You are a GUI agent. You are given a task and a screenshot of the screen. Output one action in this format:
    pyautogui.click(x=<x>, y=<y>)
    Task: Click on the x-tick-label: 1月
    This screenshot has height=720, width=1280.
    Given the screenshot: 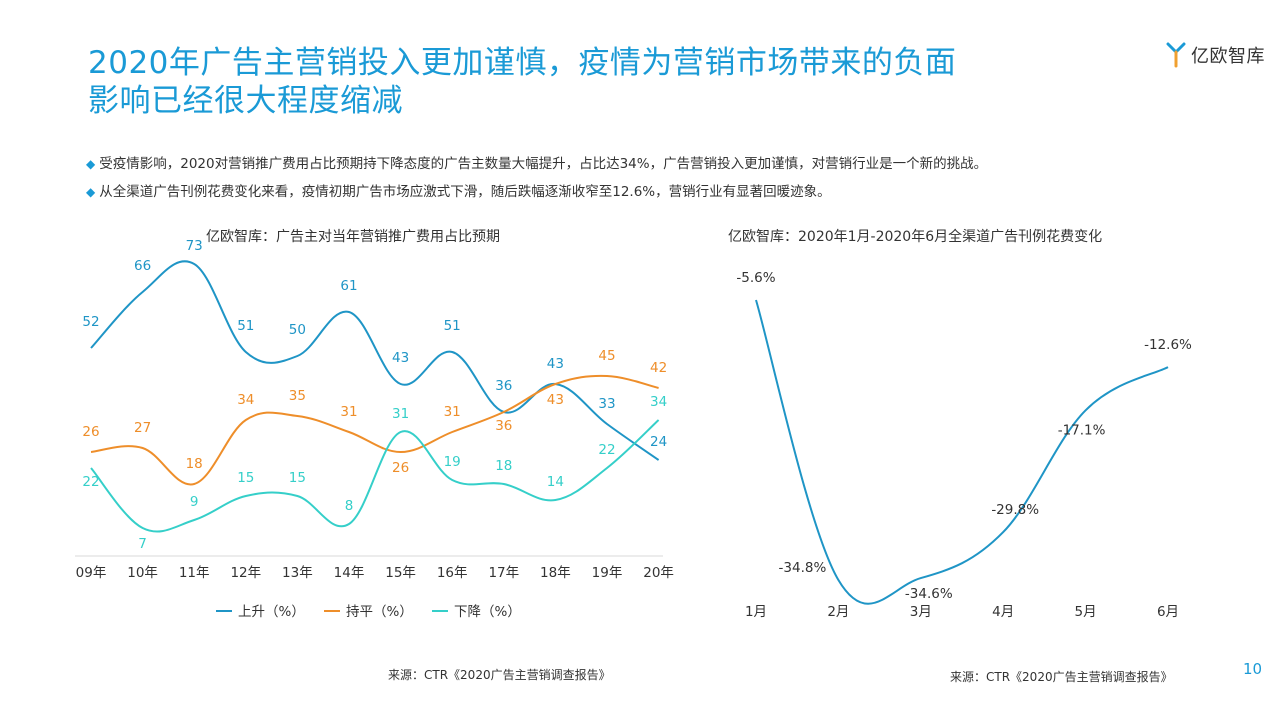 What is the action you would take?
    pyautogui.click(x=756, y=612)
    